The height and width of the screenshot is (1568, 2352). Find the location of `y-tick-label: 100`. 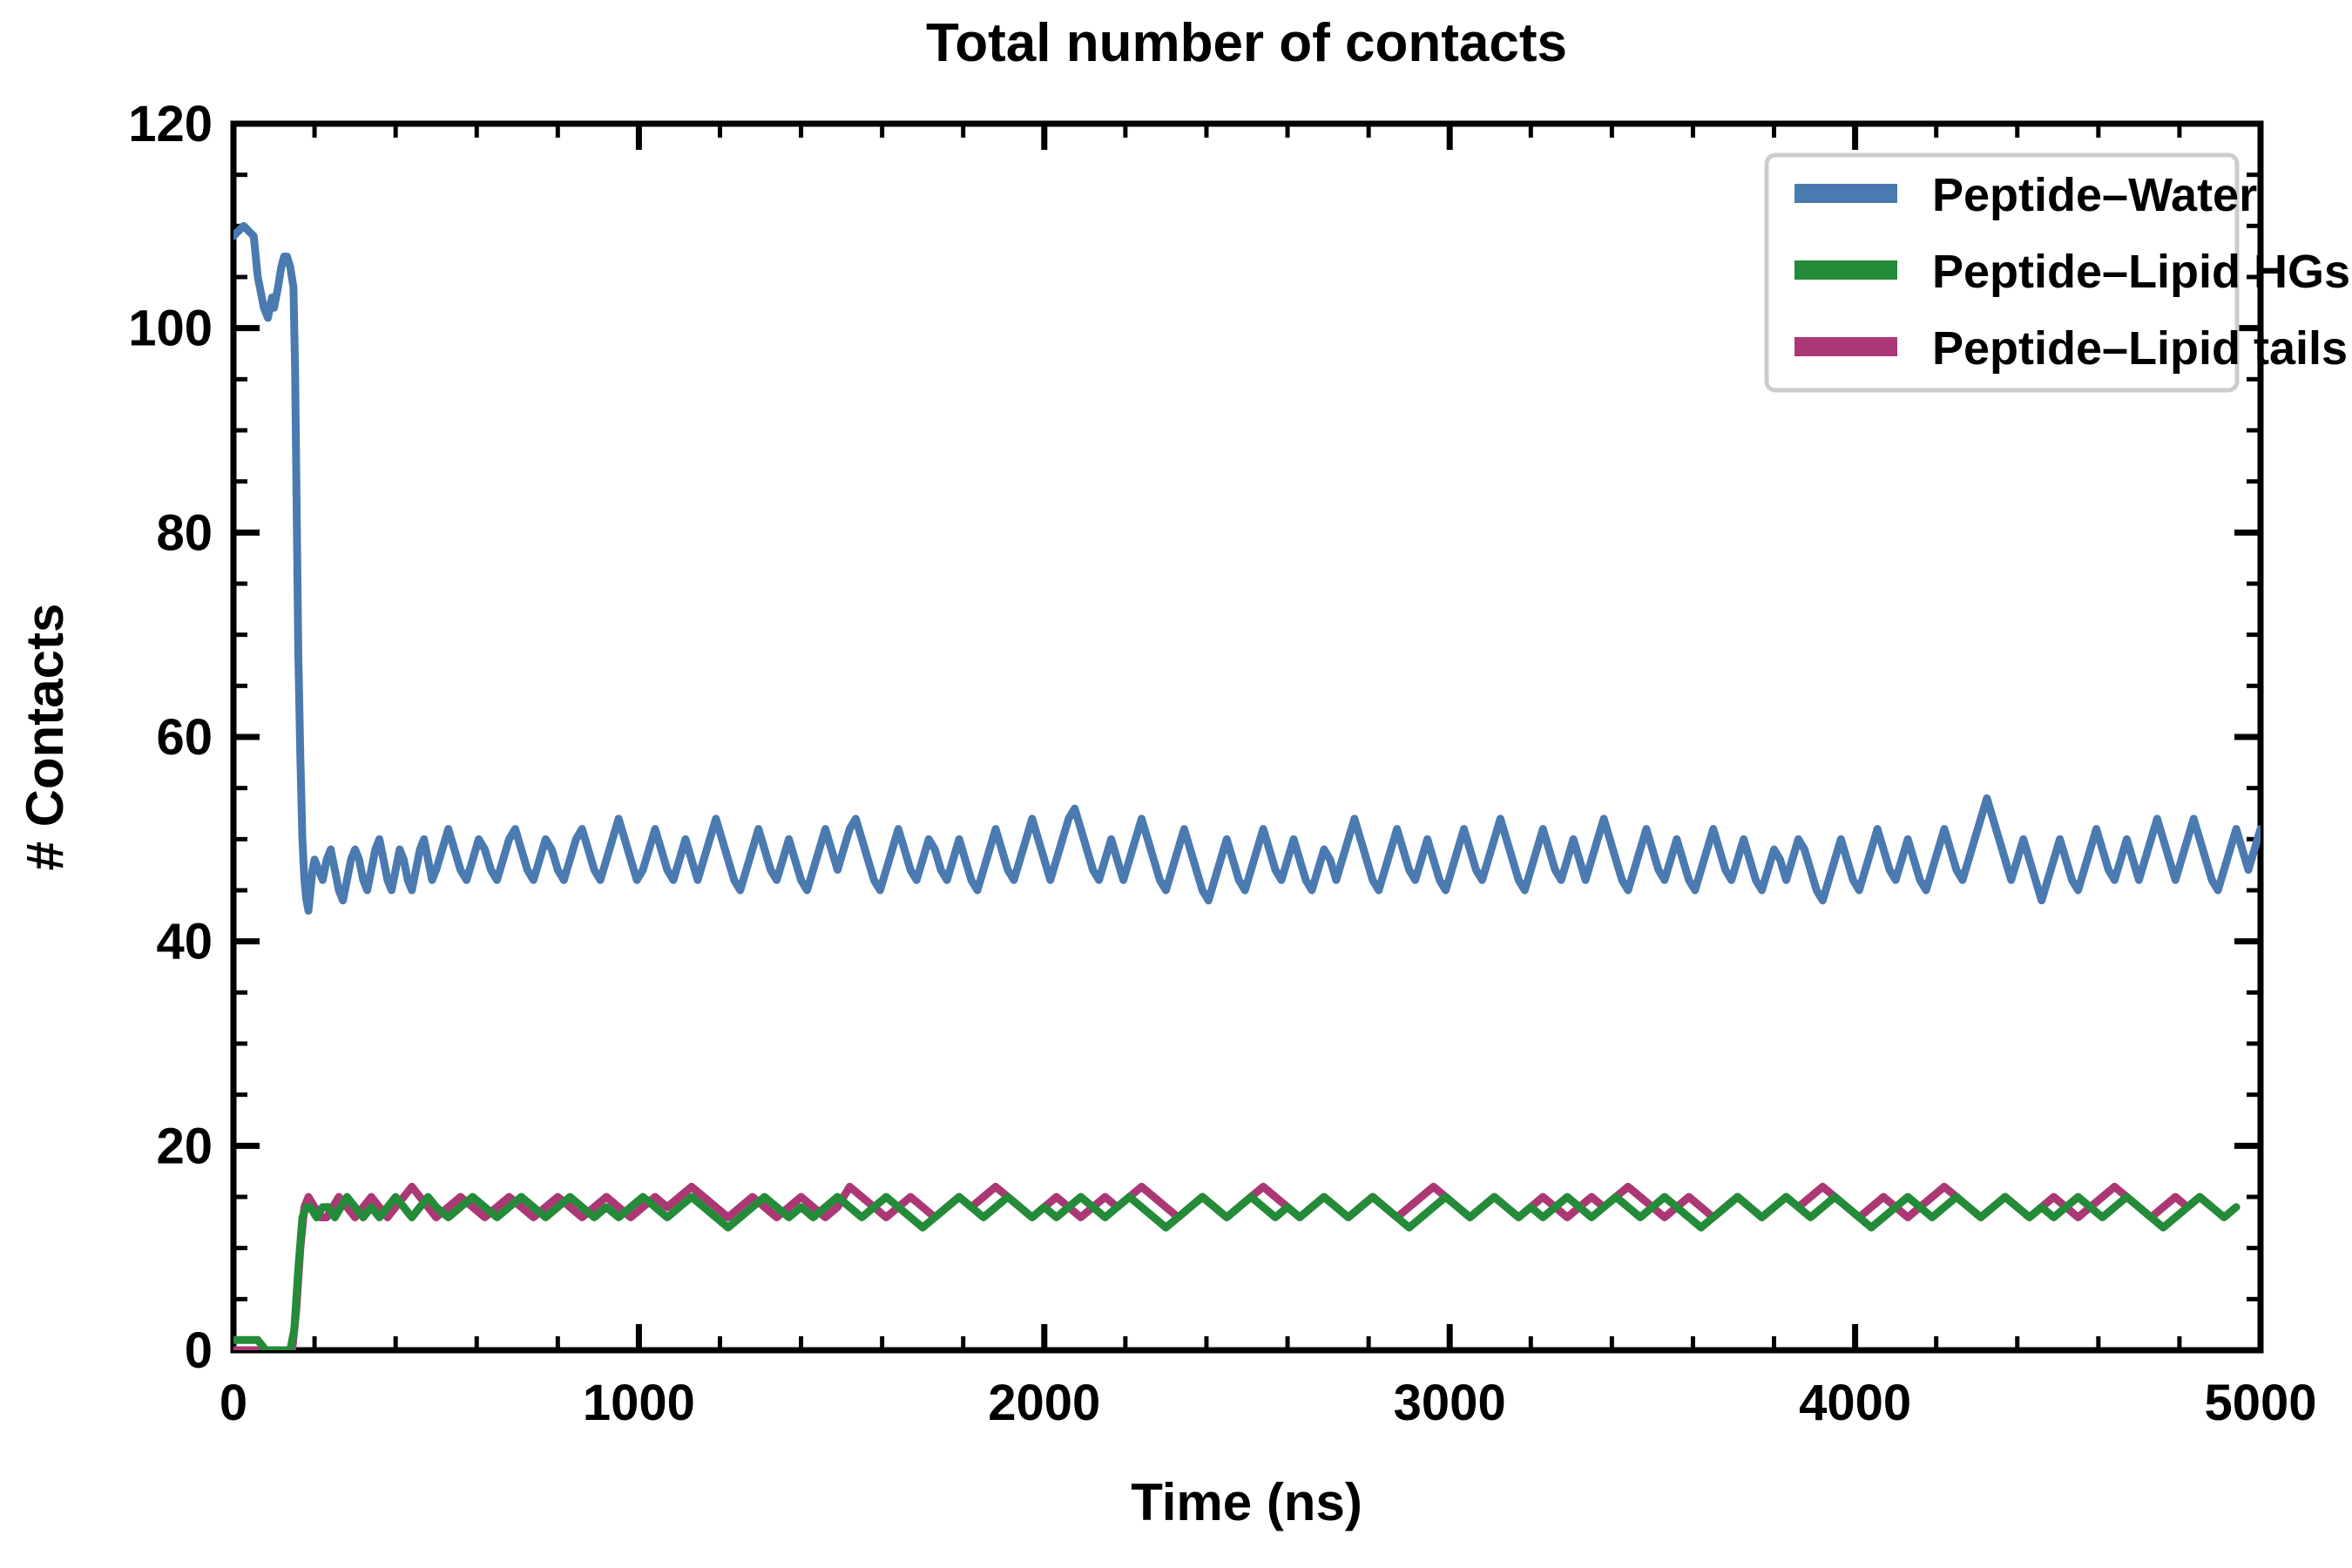

y-tick-label: 100 is located at coordinates (170, 329).